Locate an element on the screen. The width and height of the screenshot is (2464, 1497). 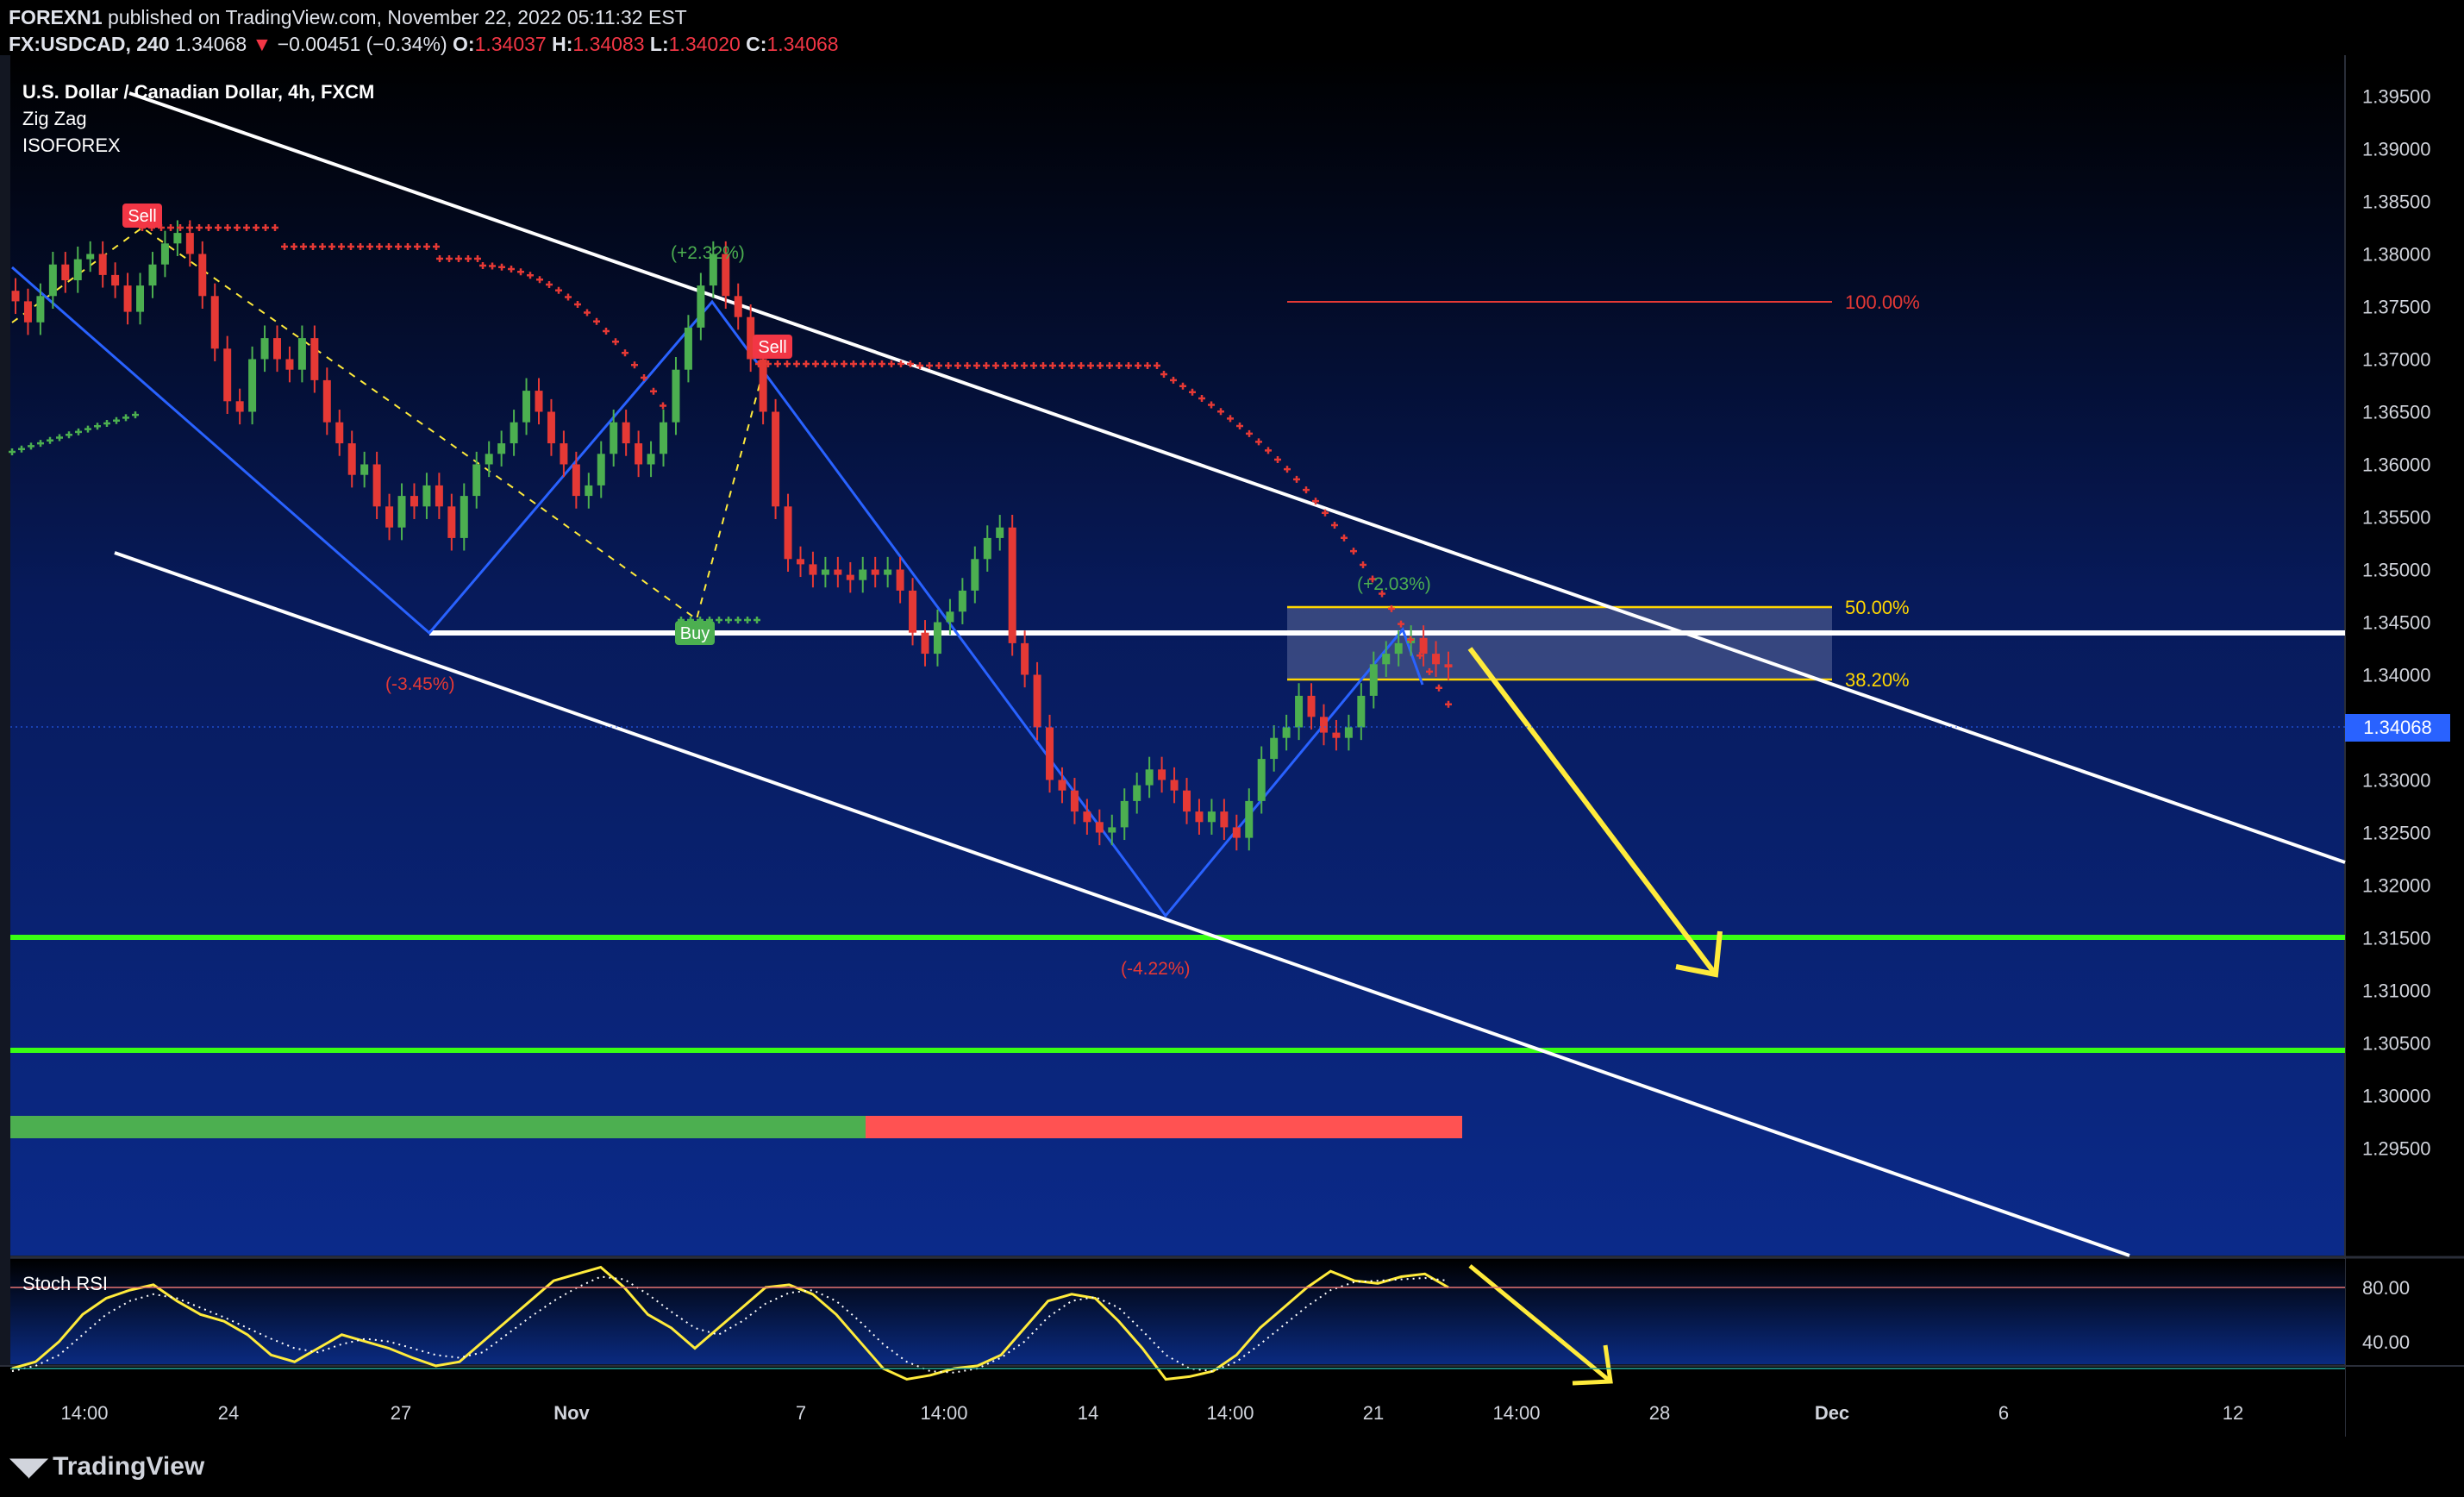
stoch-tick-40: 40.00 is located at coordinates (2386, 1342).